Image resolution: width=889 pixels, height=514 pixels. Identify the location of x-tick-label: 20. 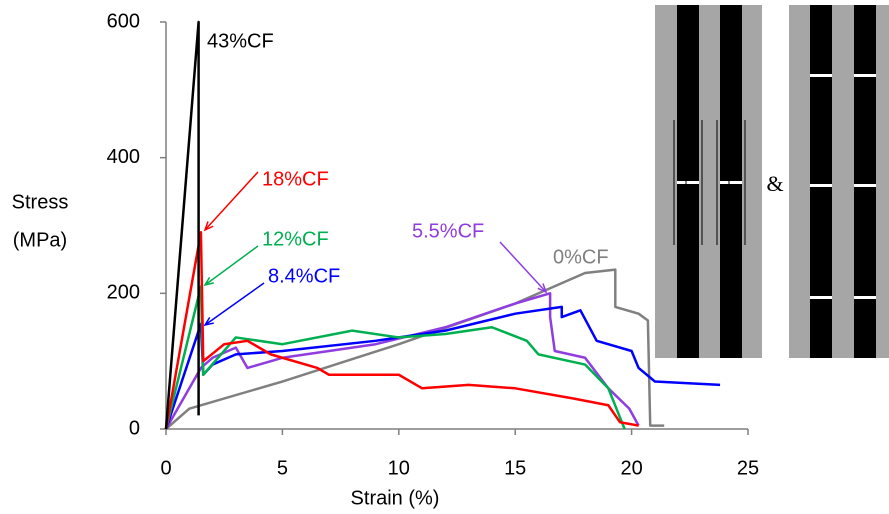
(631, 468).